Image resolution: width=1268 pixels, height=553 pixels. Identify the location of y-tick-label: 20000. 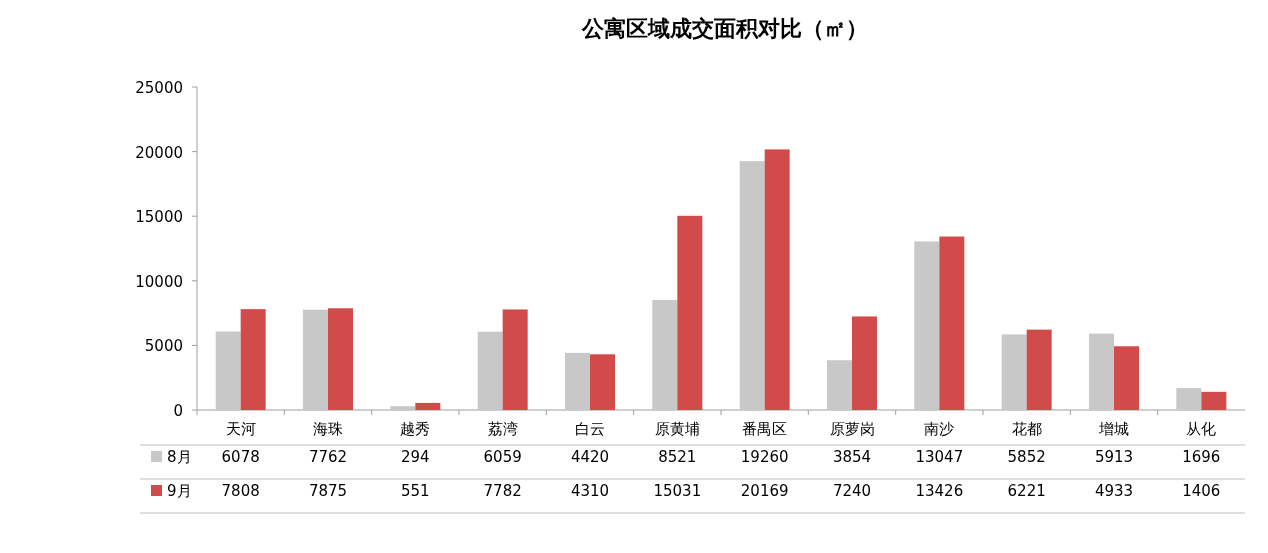
(159, 152).